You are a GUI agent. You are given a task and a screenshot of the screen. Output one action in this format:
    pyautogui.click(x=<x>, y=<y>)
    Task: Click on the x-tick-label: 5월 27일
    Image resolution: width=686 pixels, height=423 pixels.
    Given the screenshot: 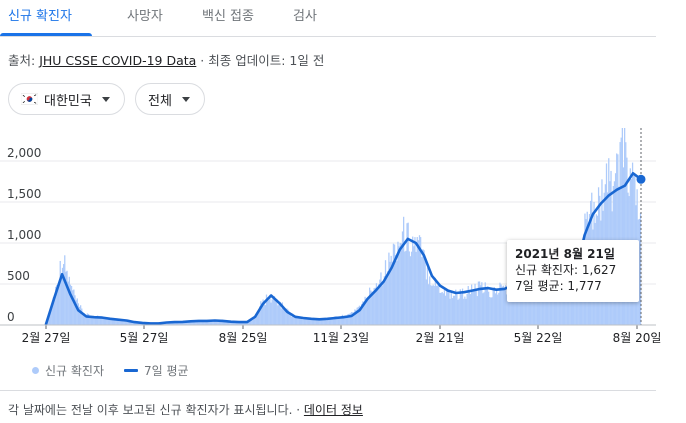 What is the action you would take?
    pyautogui.click(x=144, y=338)
    